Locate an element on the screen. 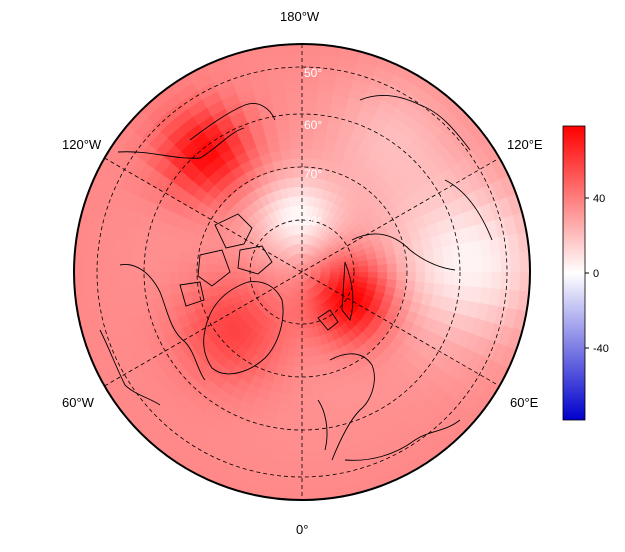 The width and height of the screenshot is (625, 552). lat-label-80: 80° is located at coordinates (313, 221).